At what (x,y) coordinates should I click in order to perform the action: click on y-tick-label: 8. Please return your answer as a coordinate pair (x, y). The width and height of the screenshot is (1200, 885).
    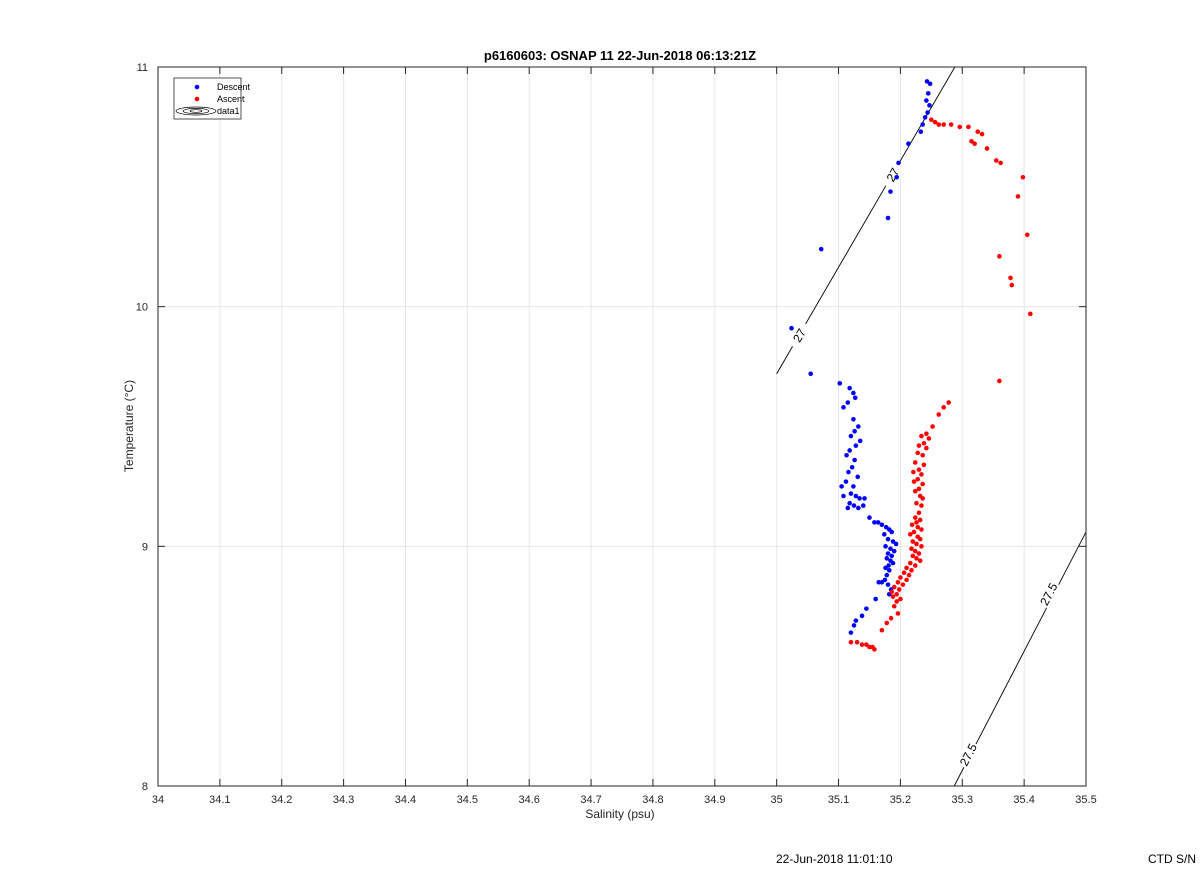
    Looking at the image, I should click on (145, 787).